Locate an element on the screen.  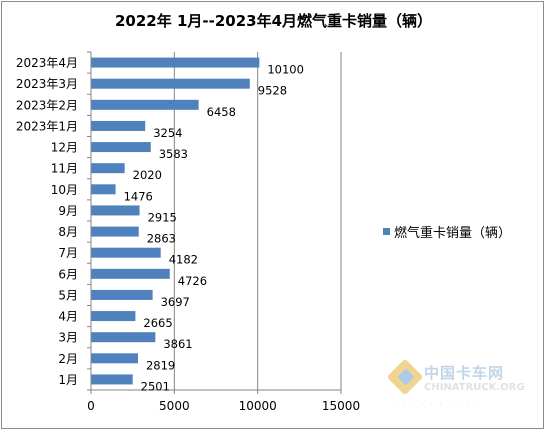
watermark-logo: 中国卡车网 CHINATRUCK.ORG · · · · · · · · · · is located at coordinates (455, 386).